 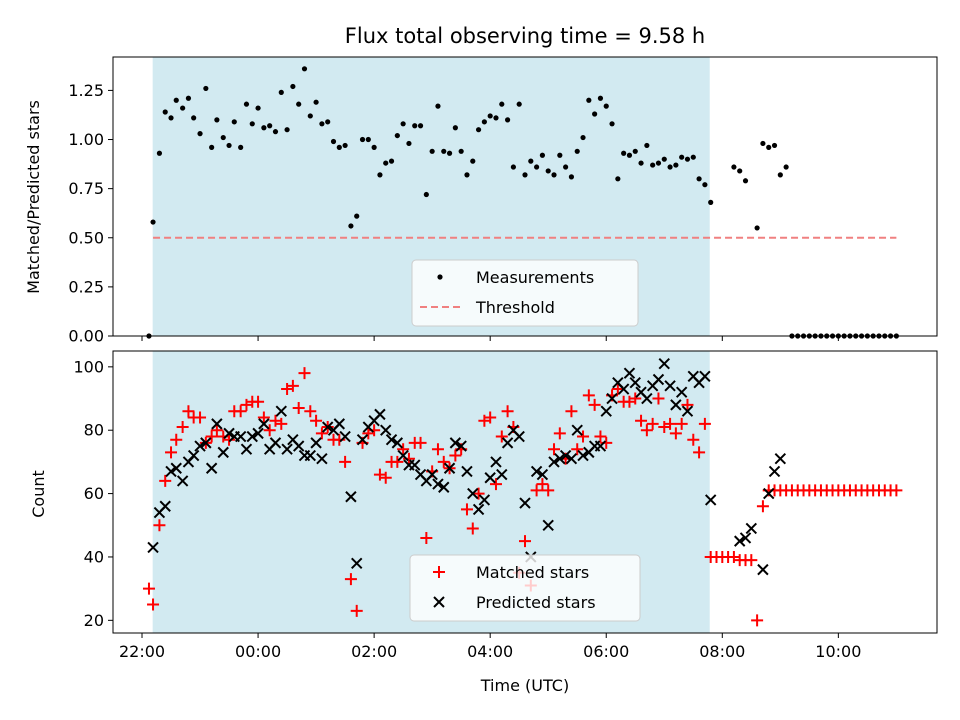 I want to click on ratio-legend: Measurements Threshold, so click(x=525, y=293).